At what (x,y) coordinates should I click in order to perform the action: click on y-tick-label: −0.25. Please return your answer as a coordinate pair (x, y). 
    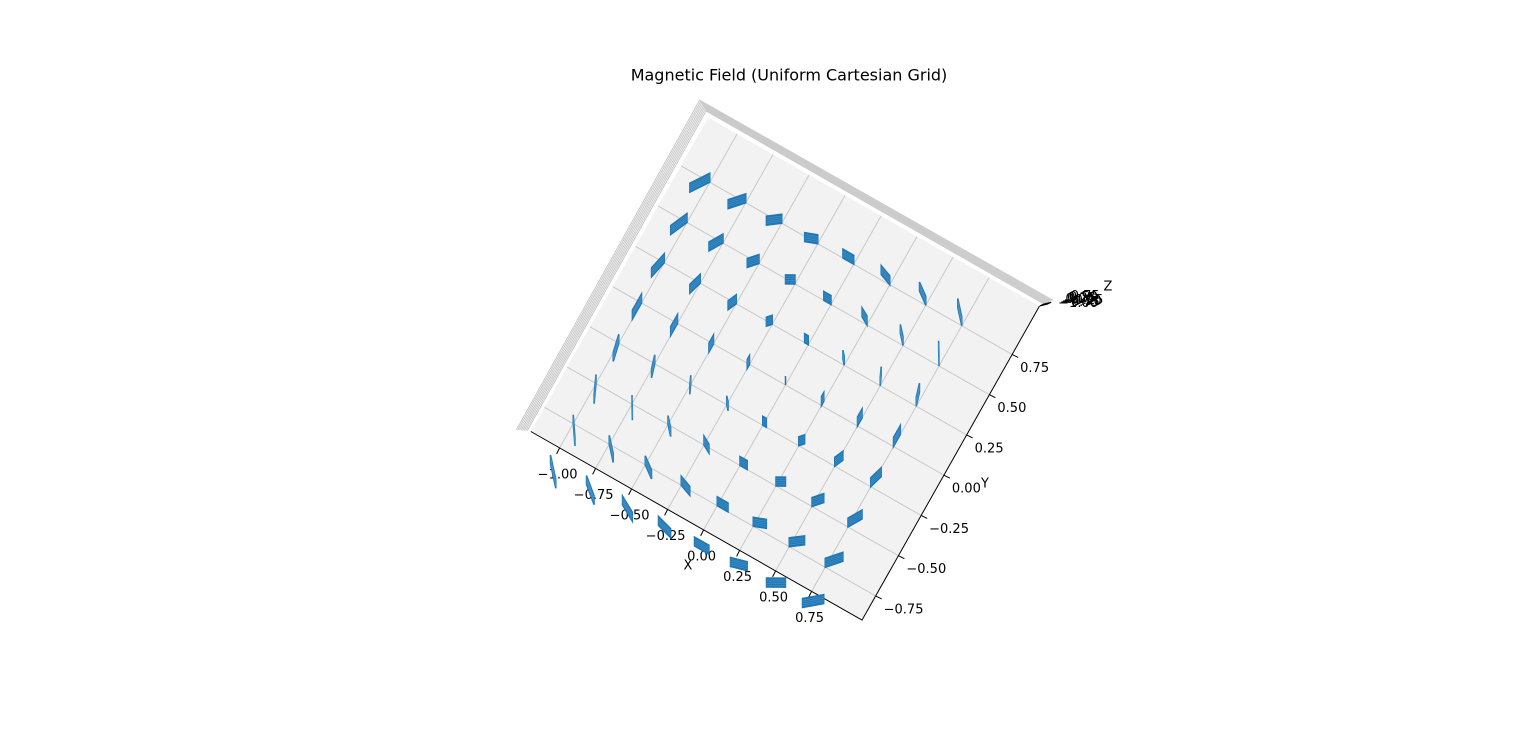
    Looking at the image, I should click on (949, 529).